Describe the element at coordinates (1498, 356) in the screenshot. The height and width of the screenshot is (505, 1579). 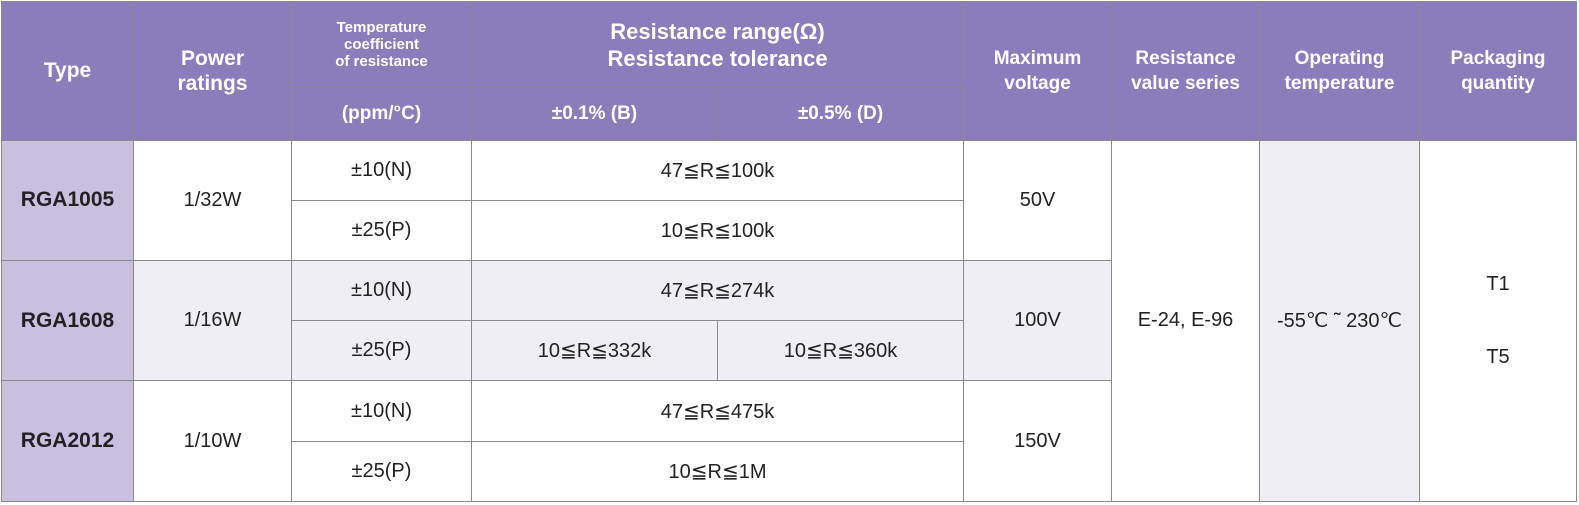
I see `packaging-t5: T5` at that location.